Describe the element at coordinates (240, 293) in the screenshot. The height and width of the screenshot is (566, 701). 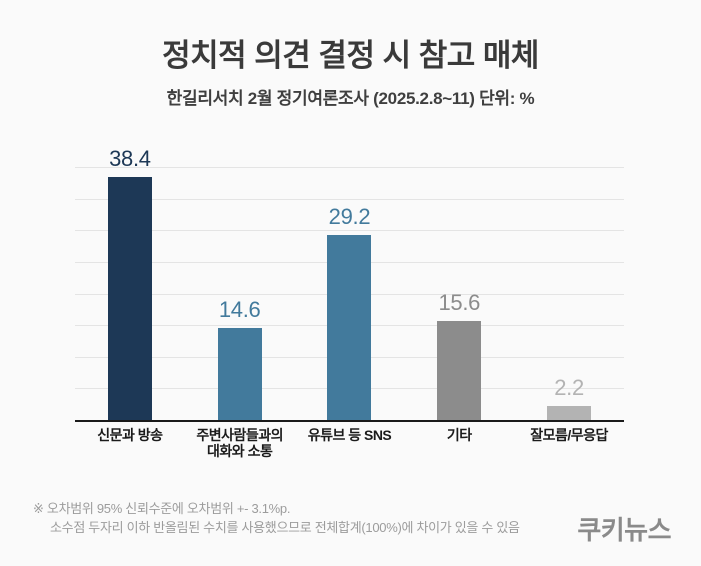
I see `bar-slot: 14.6` at that location.